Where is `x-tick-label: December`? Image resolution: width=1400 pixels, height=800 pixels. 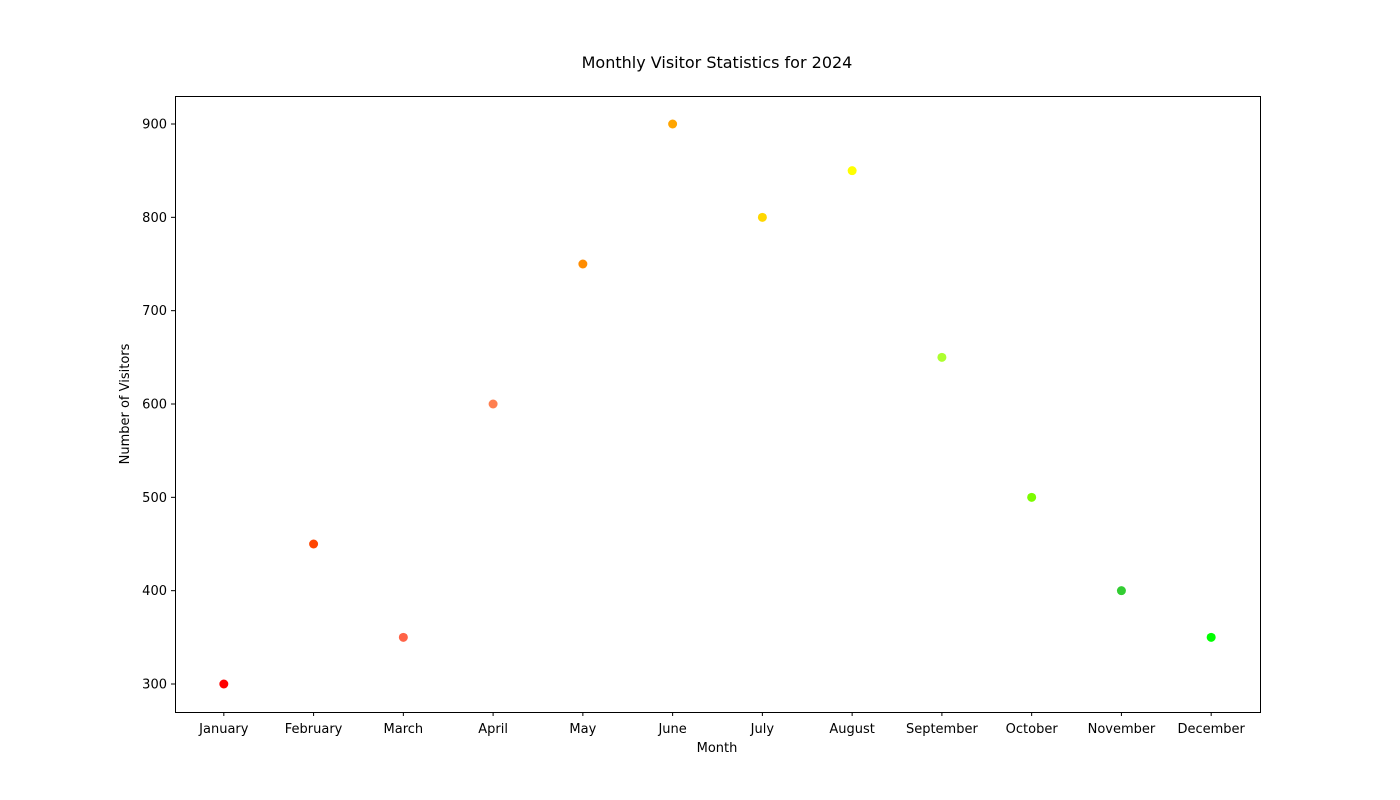
x-tick-label: December is located at coordinates (1211, 729).